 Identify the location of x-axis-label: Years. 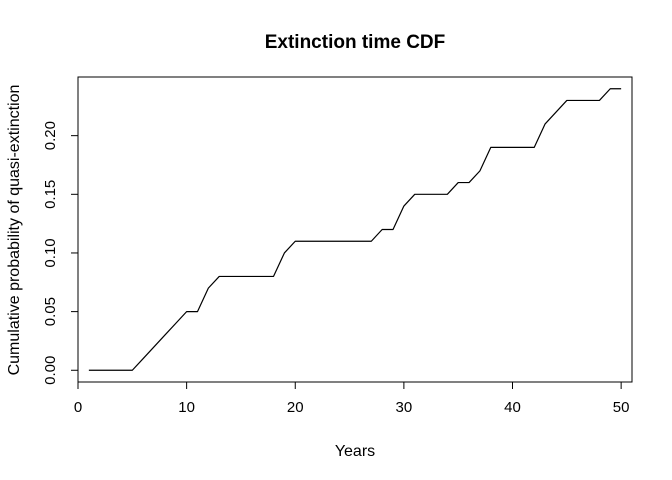
(355, 451).